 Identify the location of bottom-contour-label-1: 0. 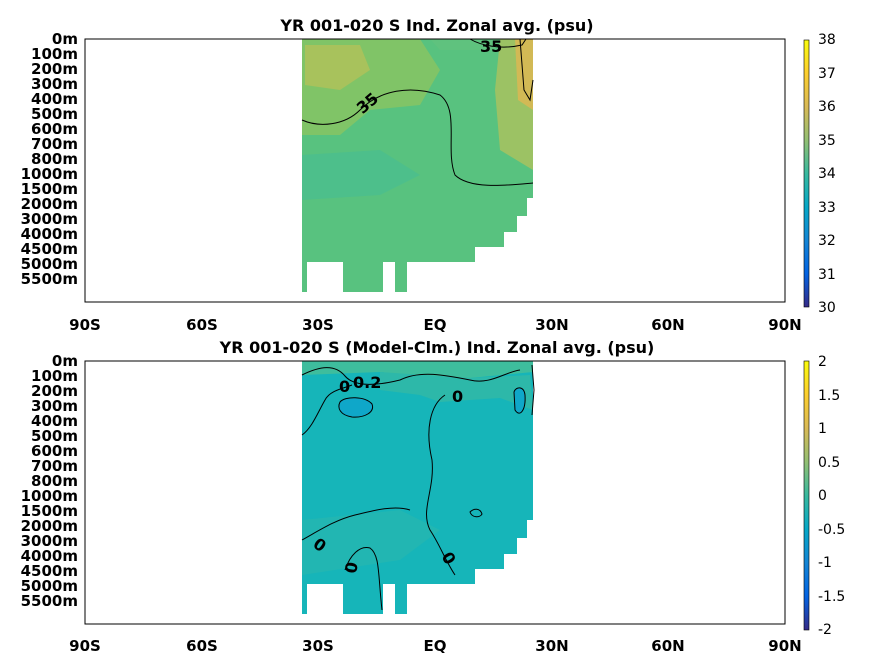
(344, 386).